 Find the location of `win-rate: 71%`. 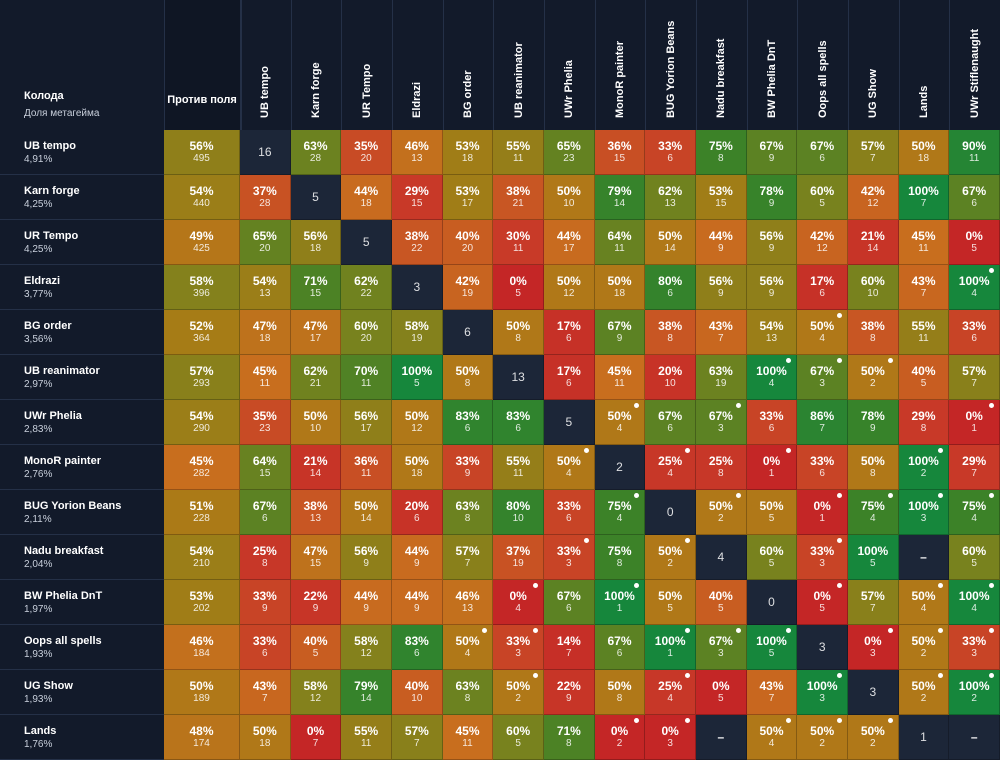

win-rate: 71% is located at coordinates (315, 281).